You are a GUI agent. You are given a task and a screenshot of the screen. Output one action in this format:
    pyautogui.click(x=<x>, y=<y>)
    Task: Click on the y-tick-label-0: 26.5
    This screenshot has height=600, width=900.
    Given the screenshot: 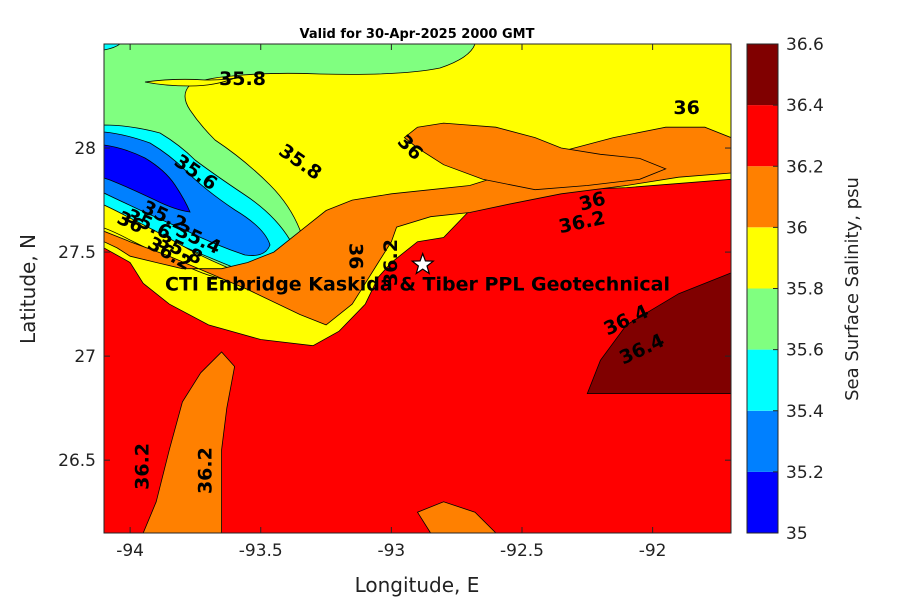 What is the action you would take?
    pyautogui.click(x=77, y=461)
    